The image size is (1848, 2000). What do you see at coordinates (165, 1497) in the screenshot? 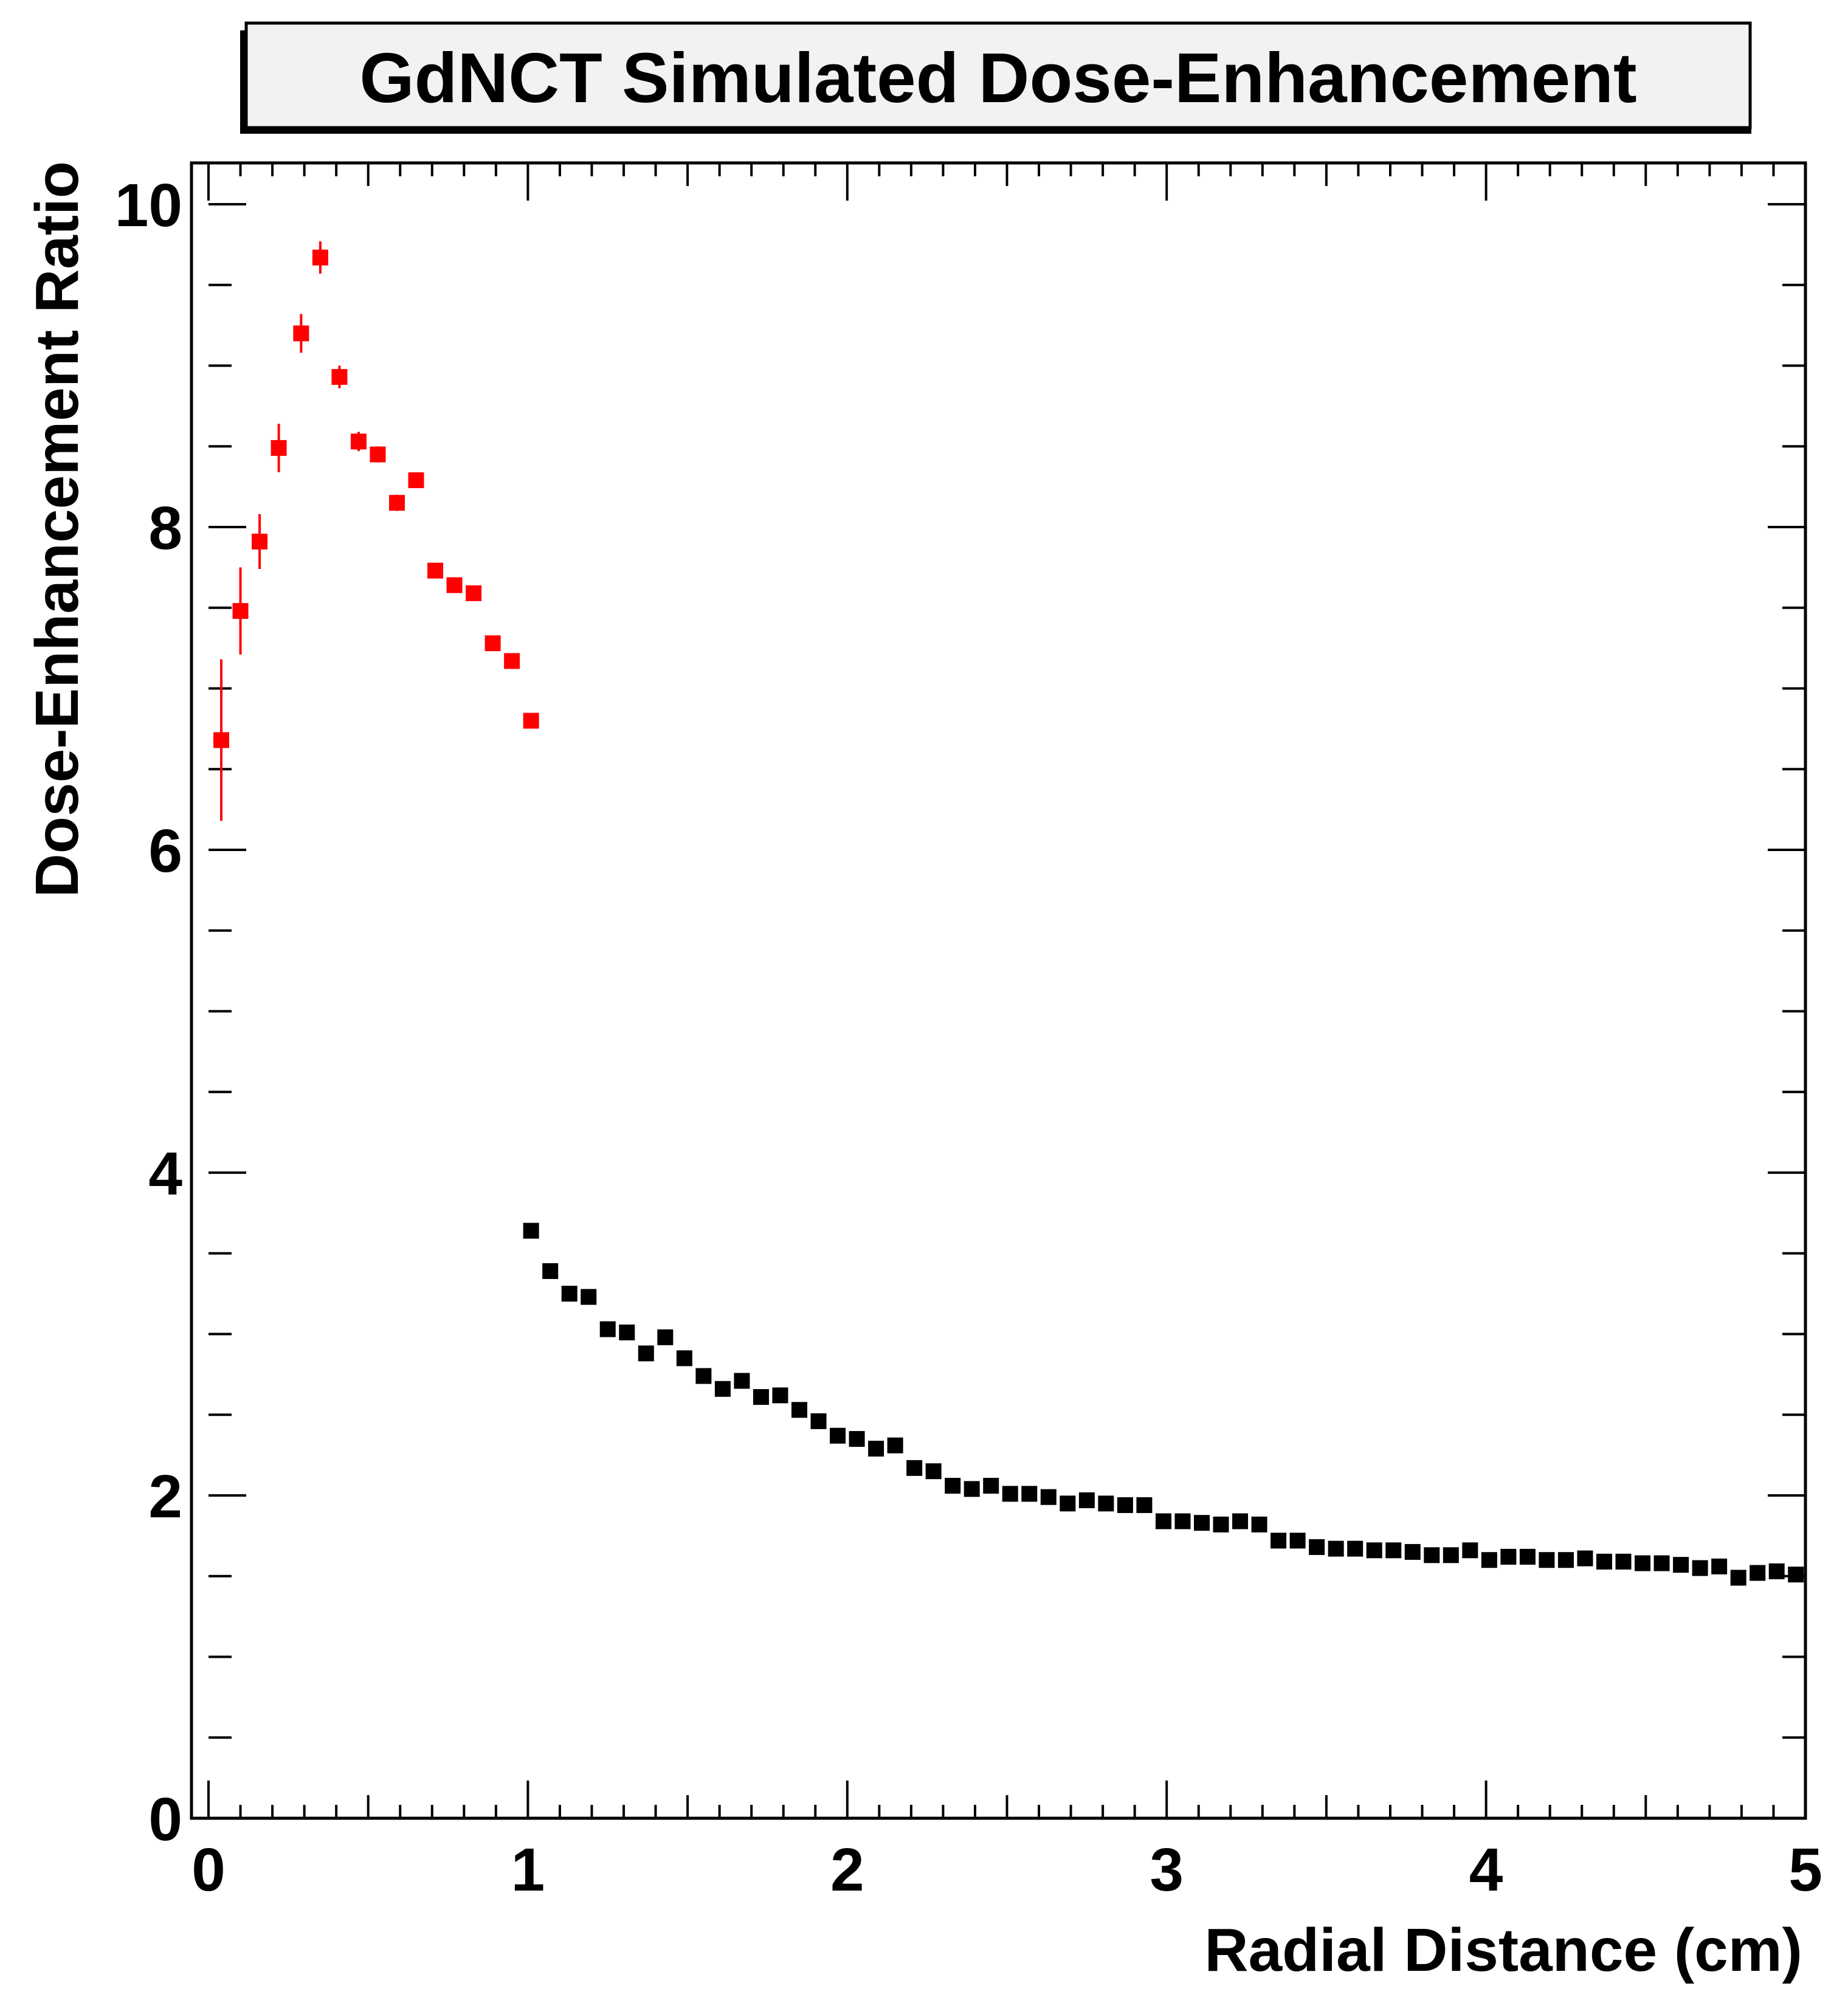
I see `y-tick-label: 2` at bounding box center [165, 1497].